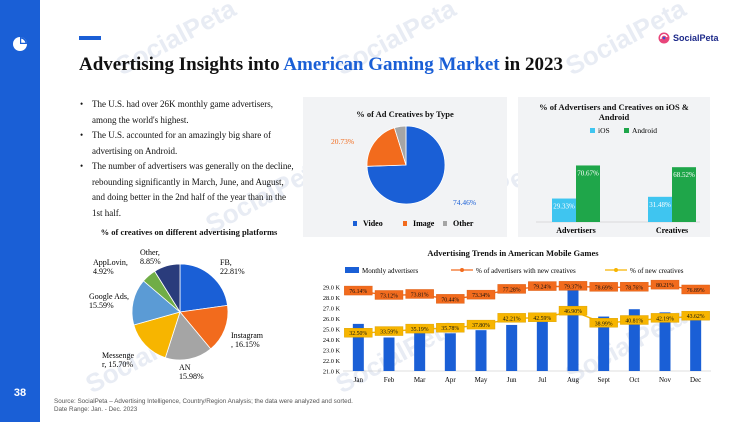 The height and width of the screenshot is (422, 732). What do you see at coordinates (247, 340) in the screenshot?
I see `pie-label: Instagram, 16.15%` at bounding box center [247, 340].